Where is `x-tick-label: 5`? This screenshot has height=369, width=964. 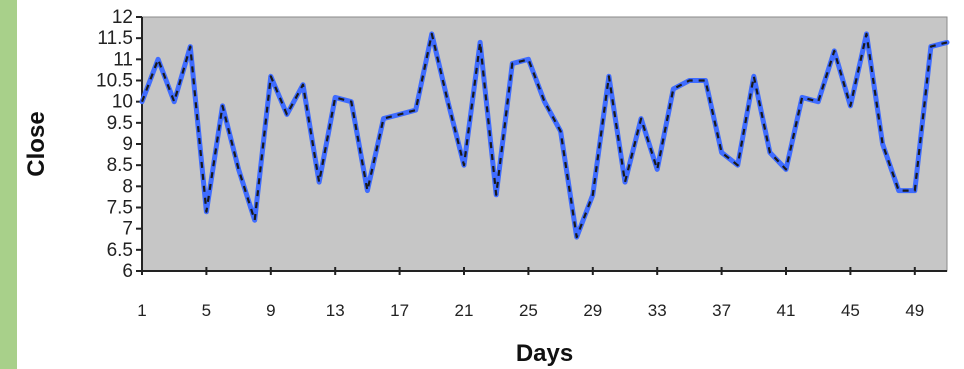
x-tick-label: 5 is located at coordinates (206, 310).